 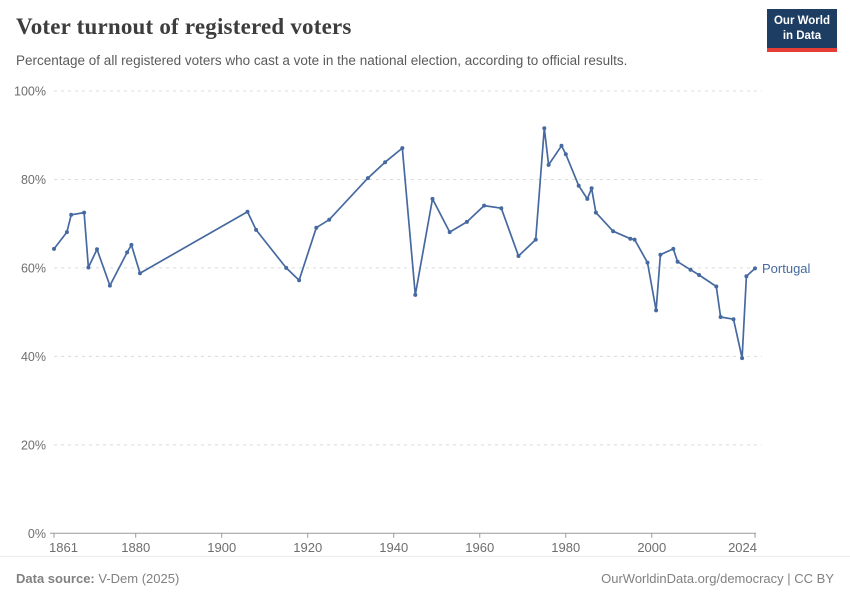 I want to click on owid-logo: Our World in Data, so click(x=801, y=30).